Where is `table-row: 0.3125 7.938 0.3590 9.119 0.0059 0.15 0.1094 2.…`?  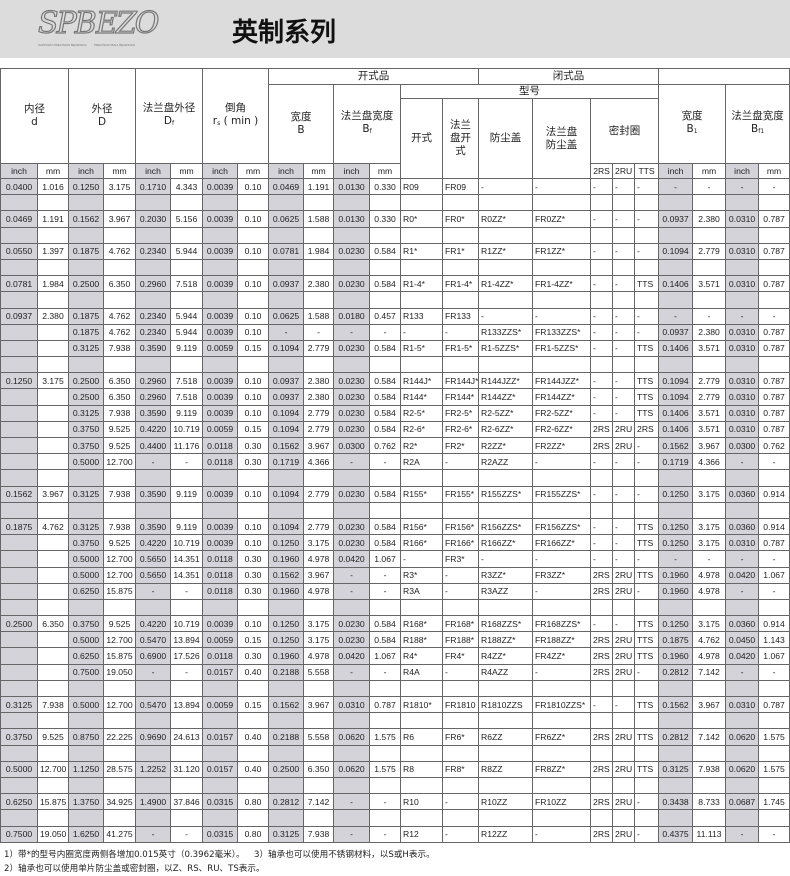 table-row: 0.3125 7.938 0.3590 9.119 0.0059 0.15 0.1094 2.… is located at coordinates (395, 348).